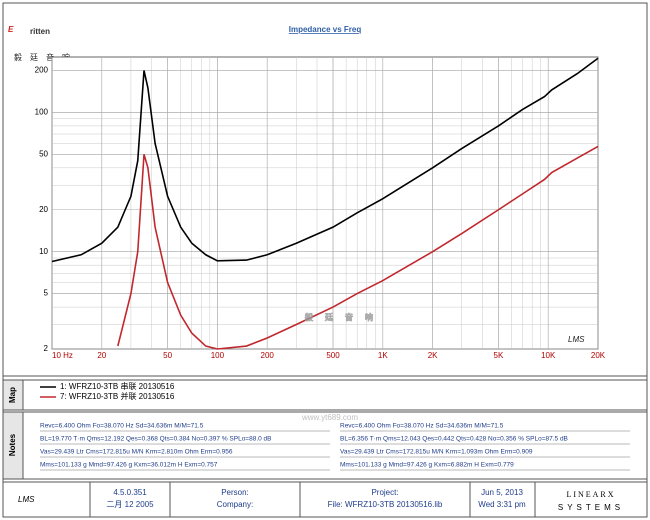  What do you see at coordinates (117, 386) in the screenshot?
I see `legend-label: 1: WFRZ10-3TB 串联 20130516` at bounding box center [117, 386].